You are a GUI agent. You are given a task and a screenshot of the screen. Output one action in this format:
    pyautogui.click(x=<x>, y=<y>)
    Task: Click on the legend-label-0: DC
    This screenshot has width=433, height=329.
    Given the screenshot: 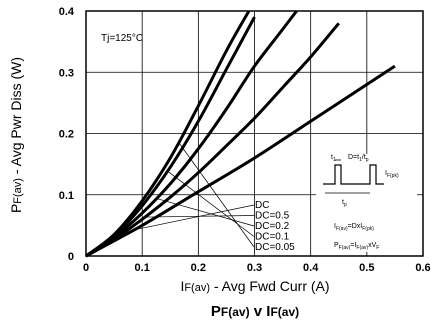 What is the action you would take?
    pyautogui.click(x=262, y=205)
    